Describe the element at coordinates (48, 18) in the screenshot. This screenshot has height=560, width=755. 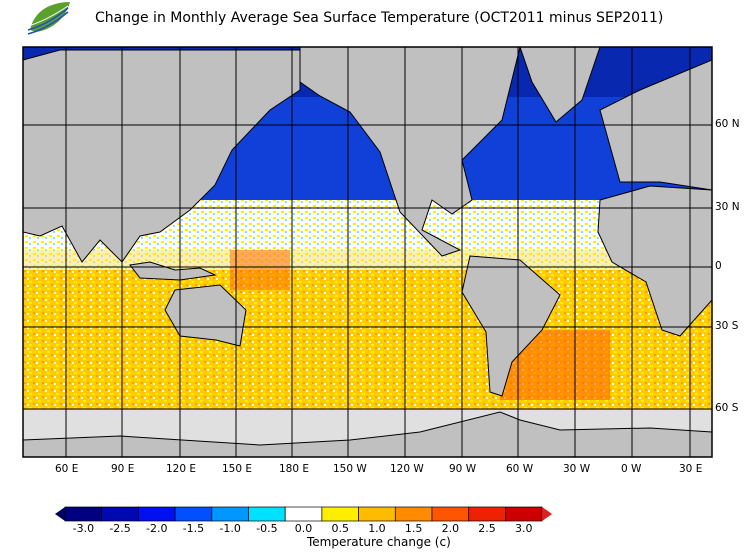
I see `hko-logo` at that location.